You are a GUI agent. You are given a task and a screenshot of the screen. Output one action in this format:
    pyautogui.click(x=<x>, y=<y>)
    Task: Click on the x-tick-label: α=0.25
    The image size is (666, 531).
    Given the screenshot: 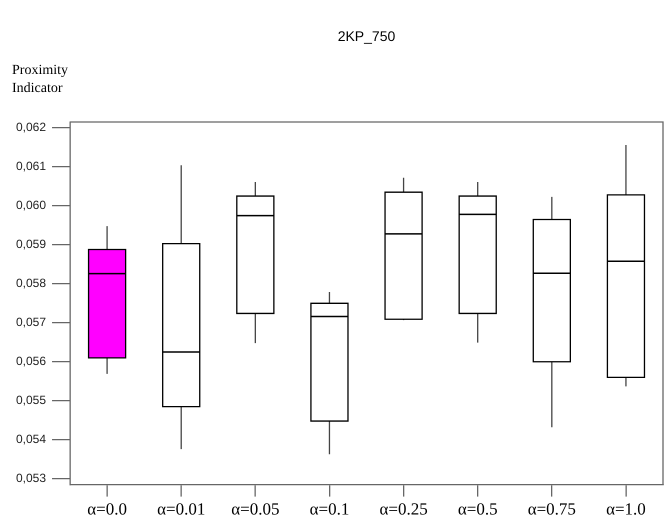 What is the action you would take?
    pyautogui.click(x=403, y=508)
    